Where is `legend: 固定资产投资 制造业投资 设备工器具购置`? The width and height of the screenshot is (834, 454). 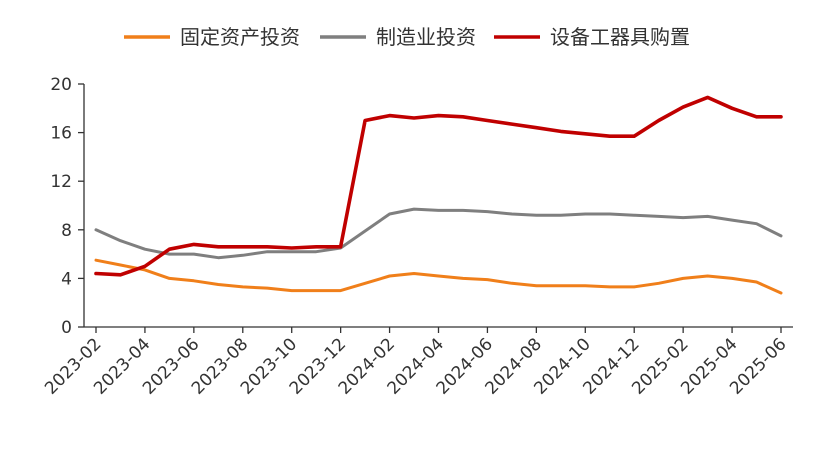
legend: 固定资产投资 制造业投资 设备工器具购置 is located at coordinates (407, 37).